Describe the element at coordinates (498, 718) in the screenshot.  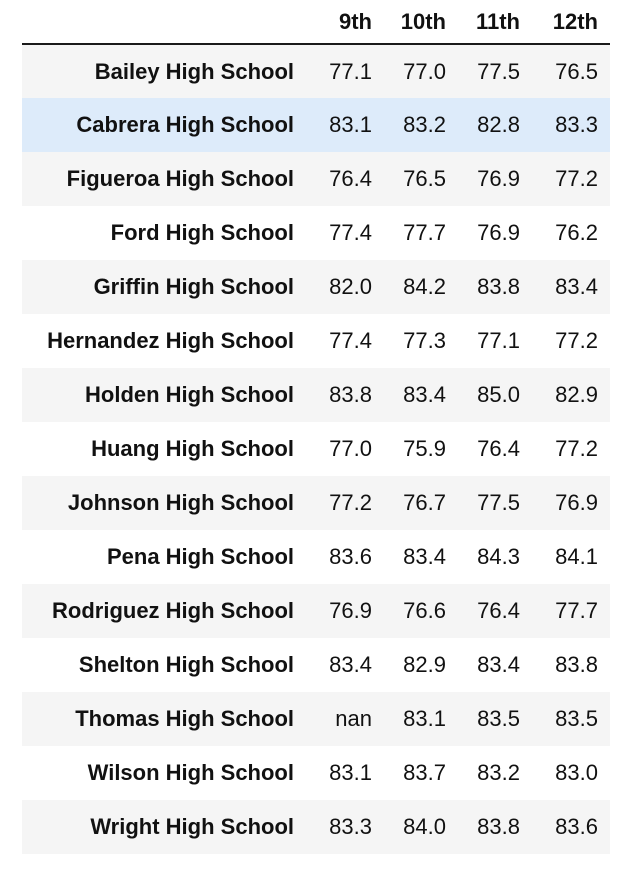
I see `cell-11th: 83.5` at that location.